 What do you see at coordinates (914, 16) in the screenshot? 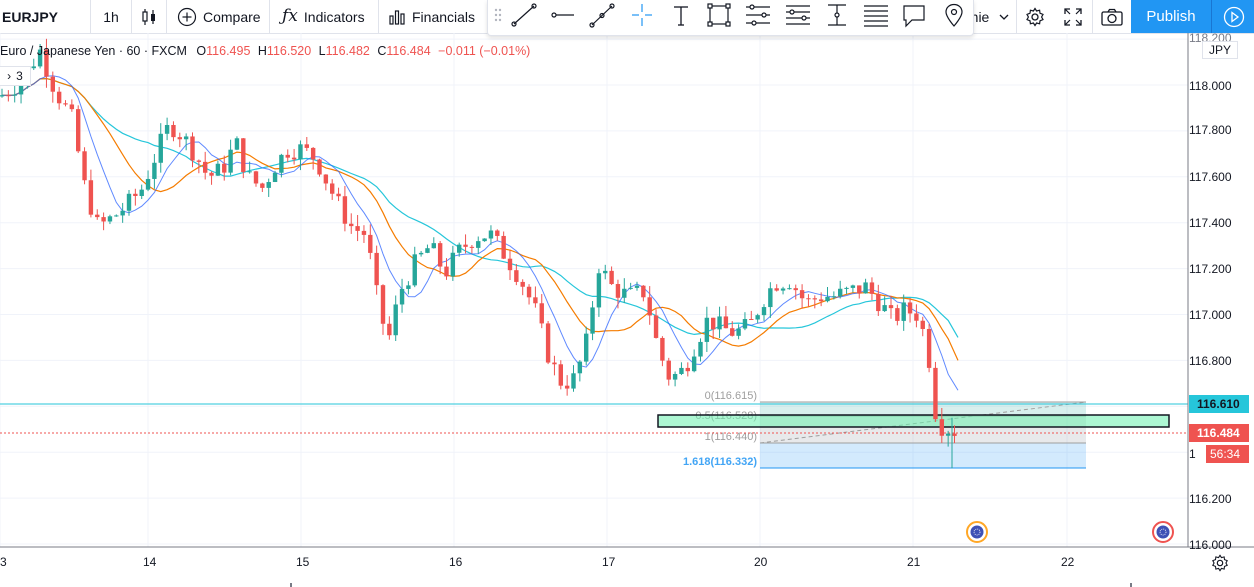
I see `comment-tool-icon` at bounding box center [914, 16].